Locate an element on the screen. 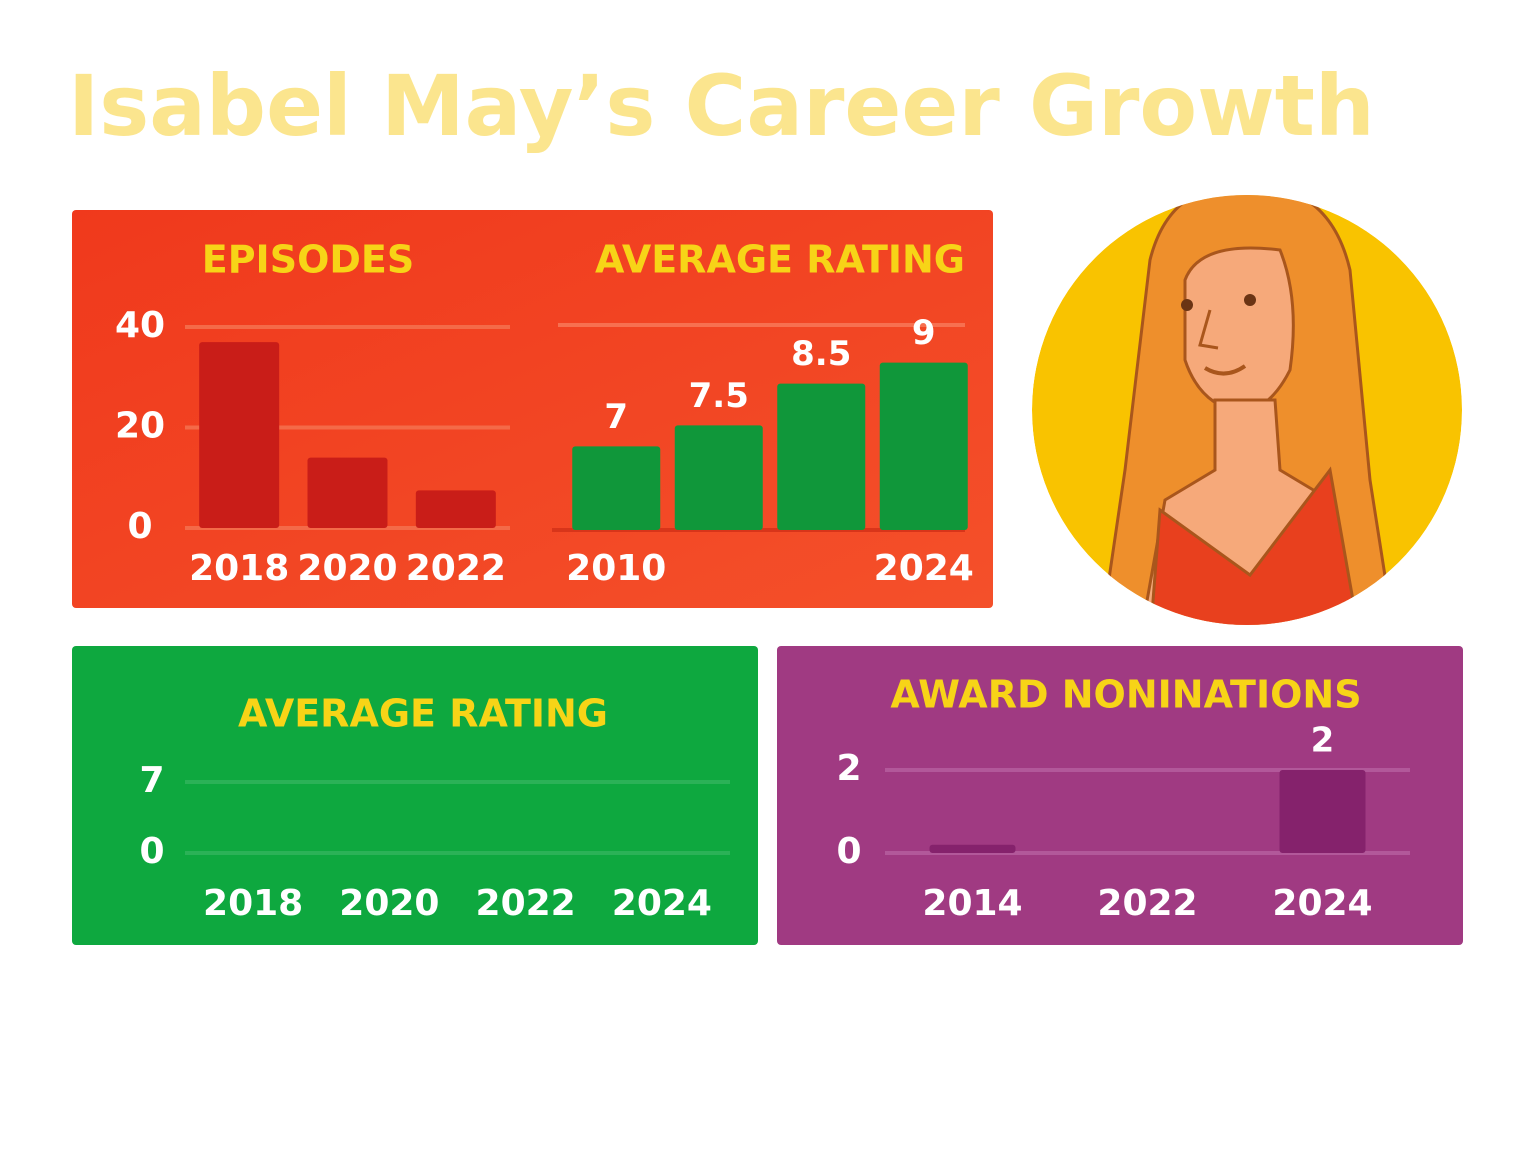  y-tick-label: 40 is located at coordinates (140, 325).